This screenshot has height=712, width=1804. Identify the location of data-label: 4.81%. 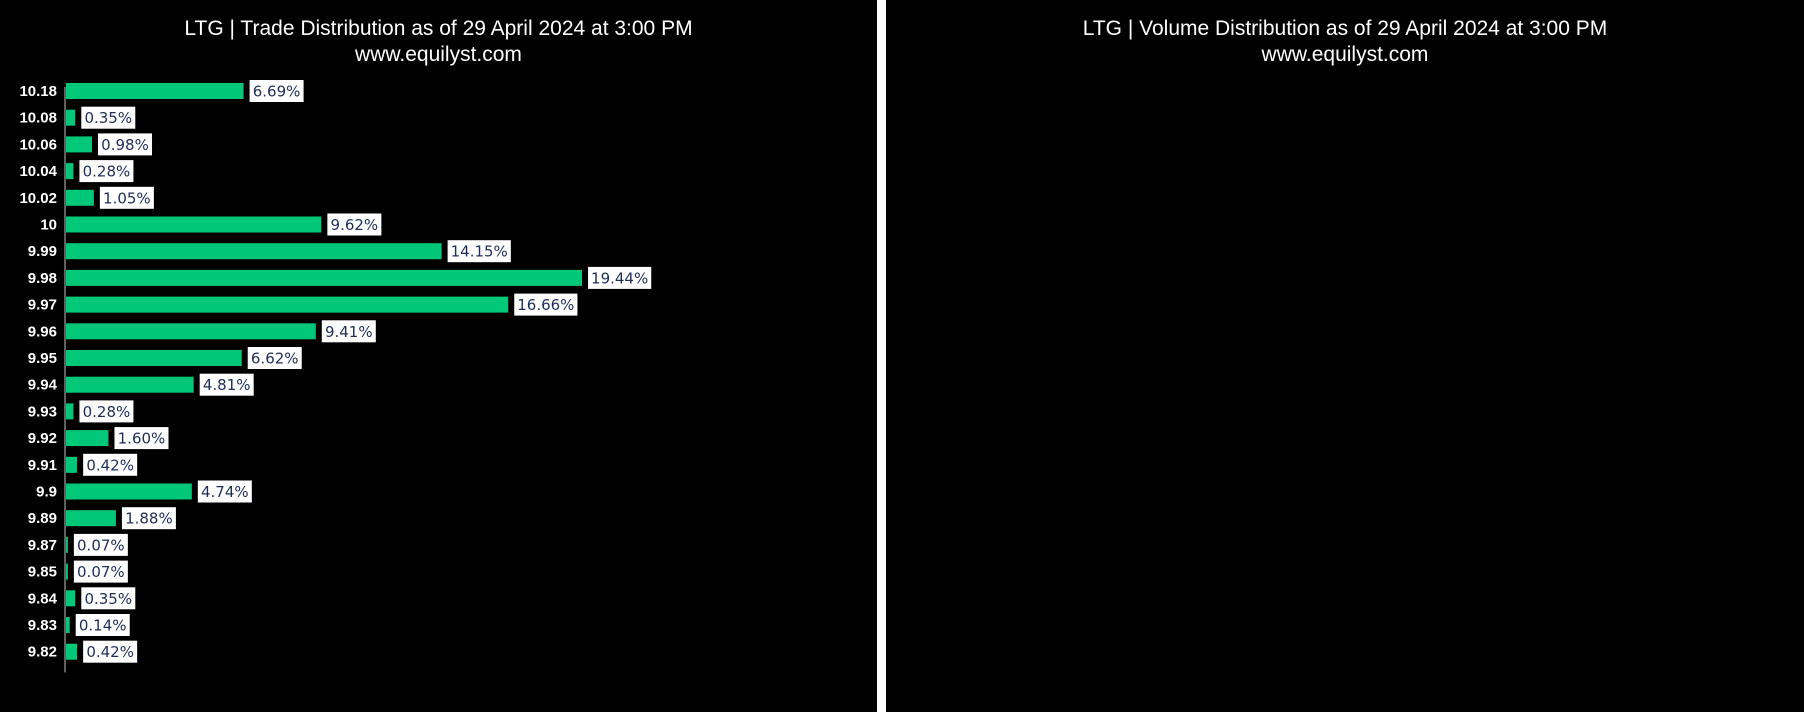
(227, 385).